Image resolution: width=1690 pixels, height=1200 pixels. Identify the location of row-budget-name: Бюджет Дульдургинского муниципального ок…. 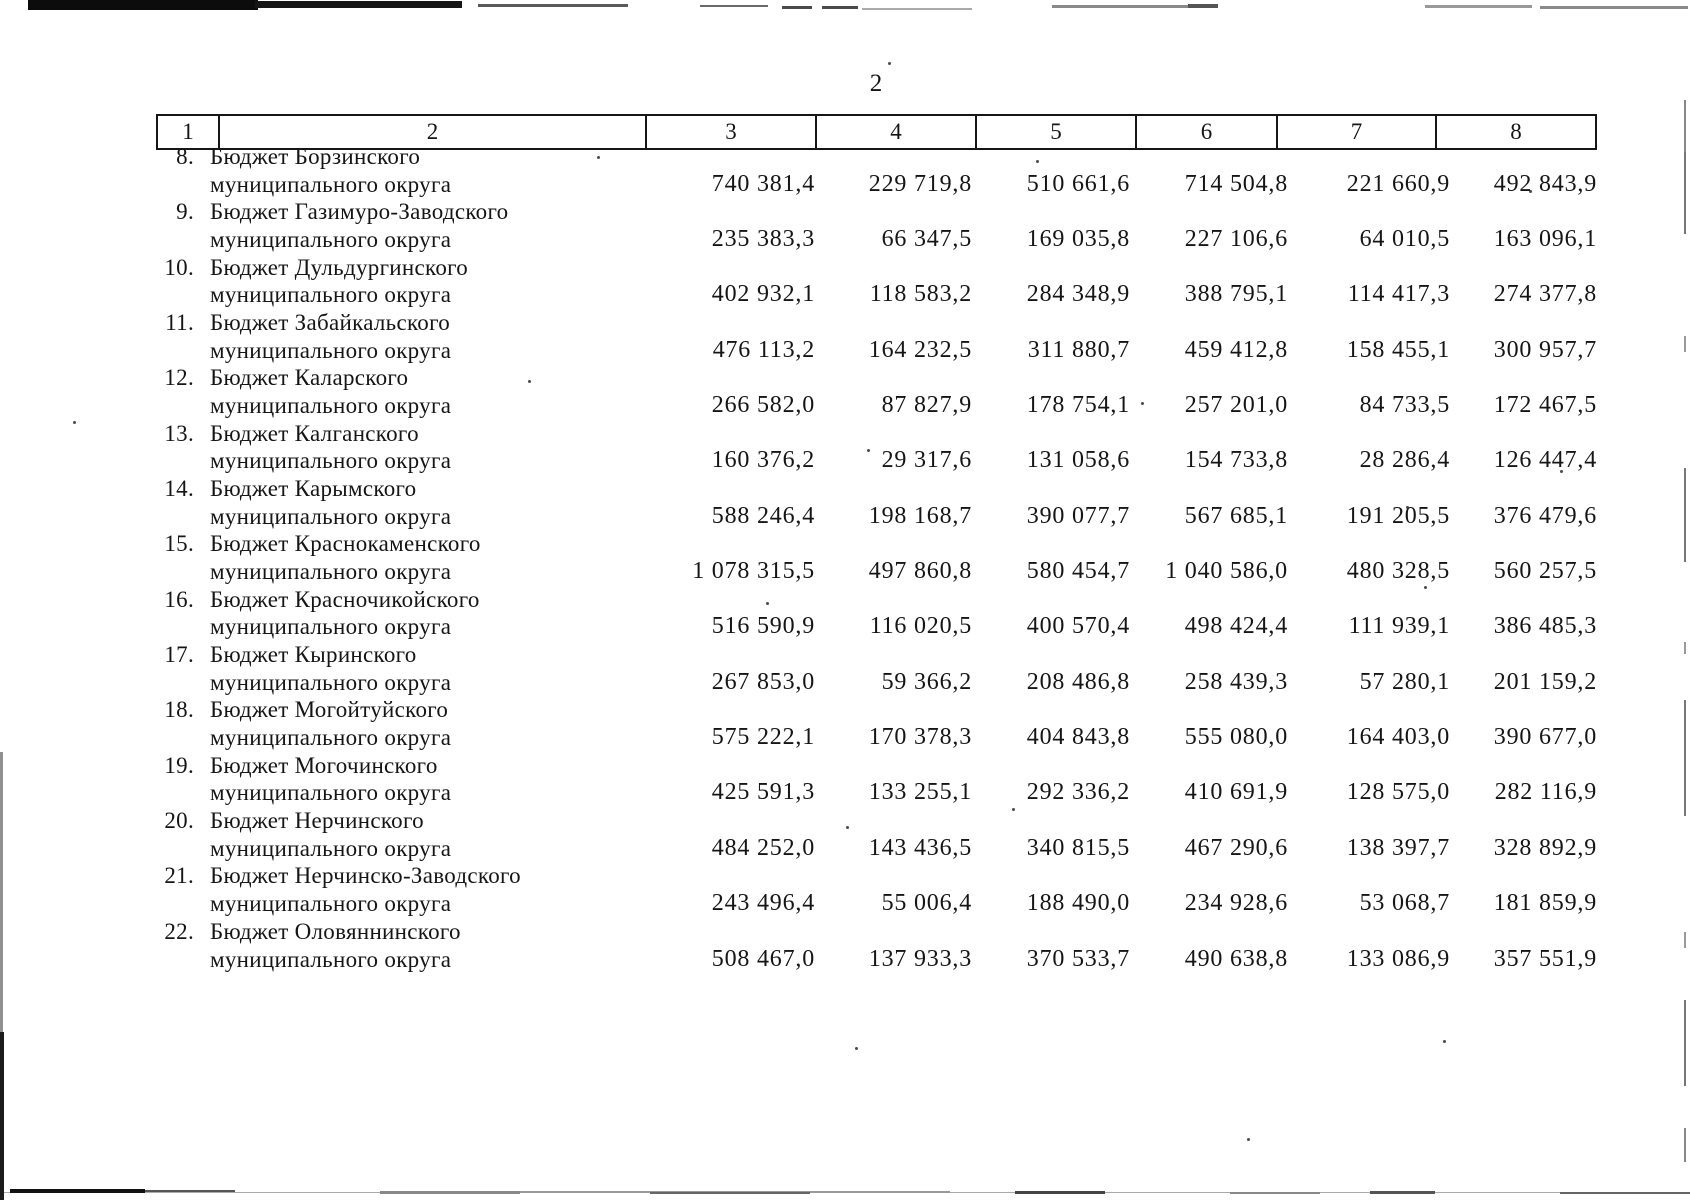
(339, 281).